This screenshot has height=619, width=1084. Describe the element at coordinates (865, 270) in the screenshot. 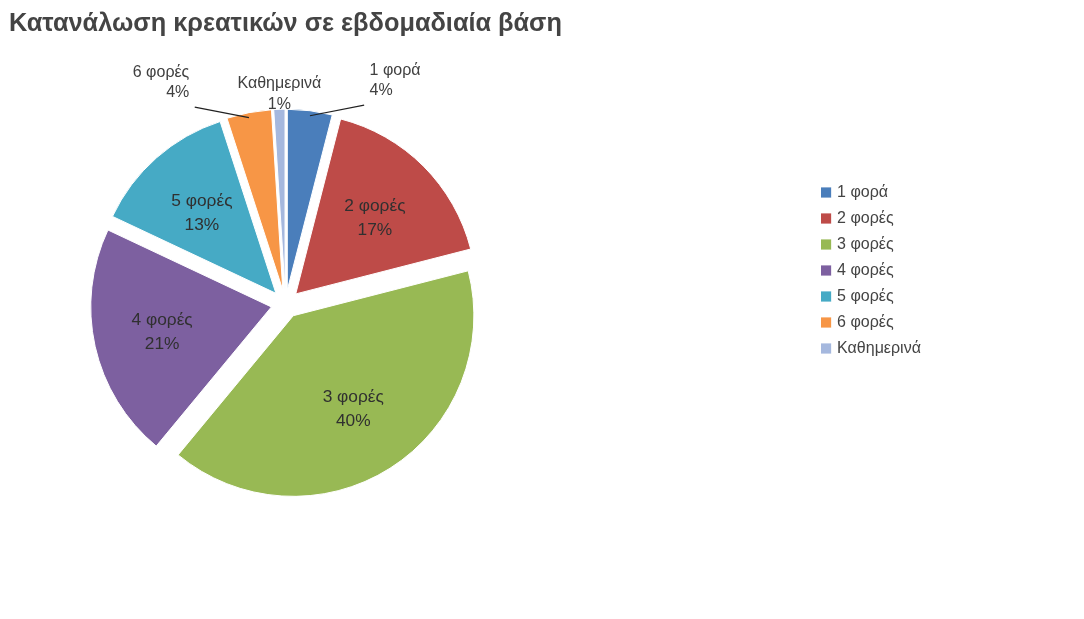

I see `legend-label: 4 φορές` at that location.